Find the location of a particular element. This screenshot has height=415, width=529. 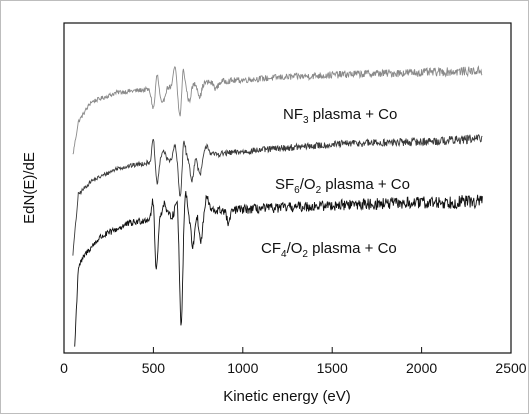

x-axis-ticks: 0 500 1000 1500 2000 2500 is located at coordinates (293, 361).